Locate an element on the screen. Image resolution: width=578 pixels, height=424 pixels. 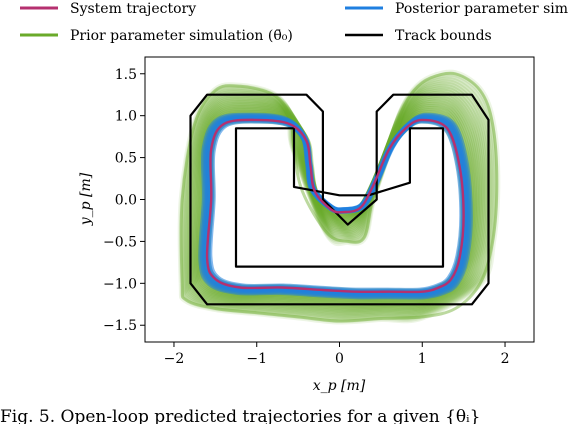
x-axis-label: x_p [m] is located at coordinates (339, 386).